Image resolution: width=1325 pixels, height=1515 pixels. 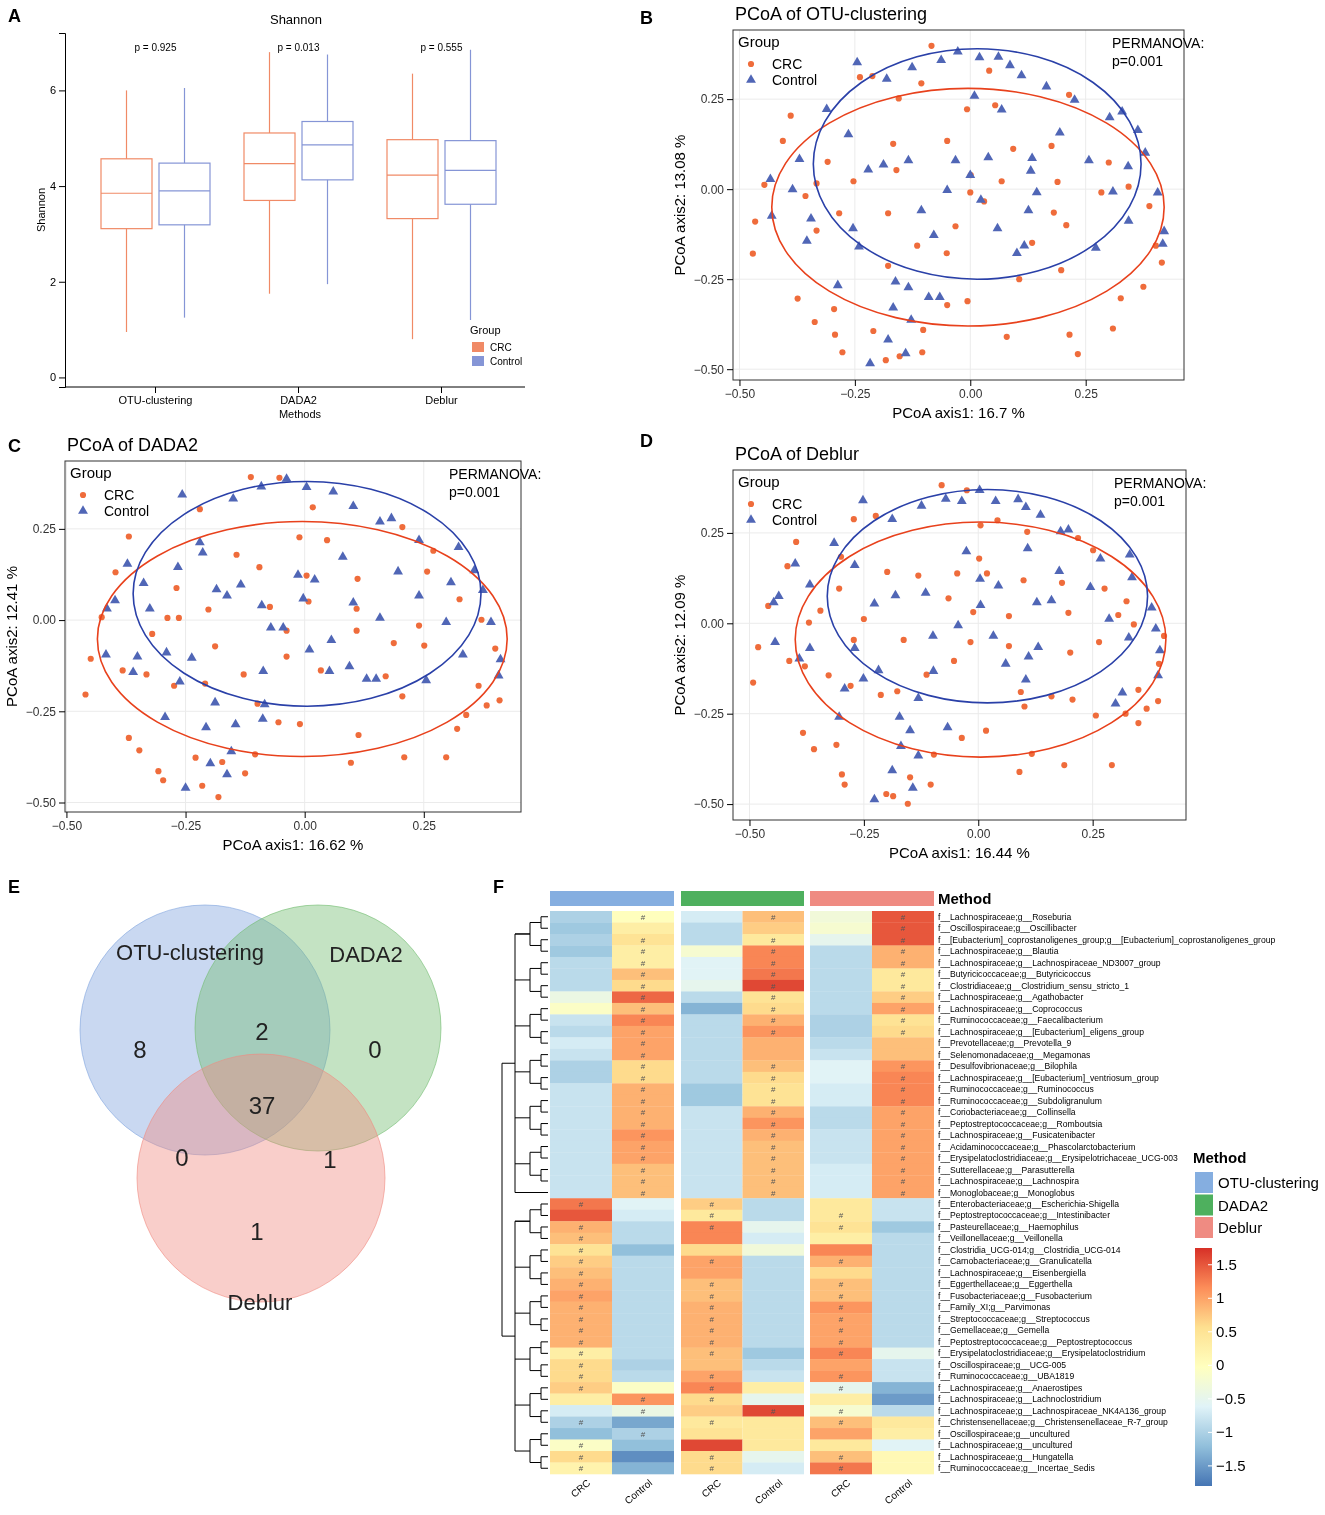 What do you see at coordinates (1014, 1318) in the screenshot?
I see `y-tick-label: f__Streptococcaceae;g__Streptococcus` at bounding box center [1014, 1318].